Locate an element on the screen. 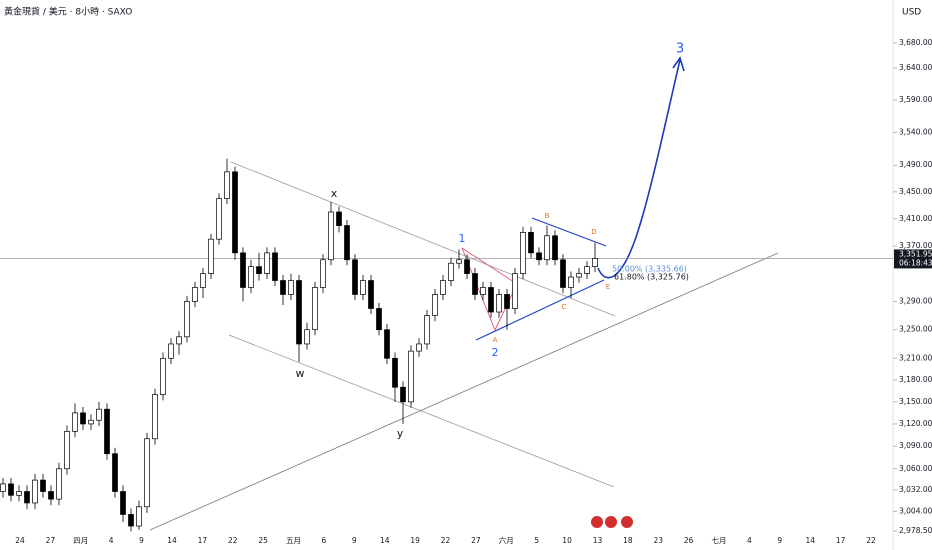  x-tick-label: 25 is located at coordinates (263, 540).